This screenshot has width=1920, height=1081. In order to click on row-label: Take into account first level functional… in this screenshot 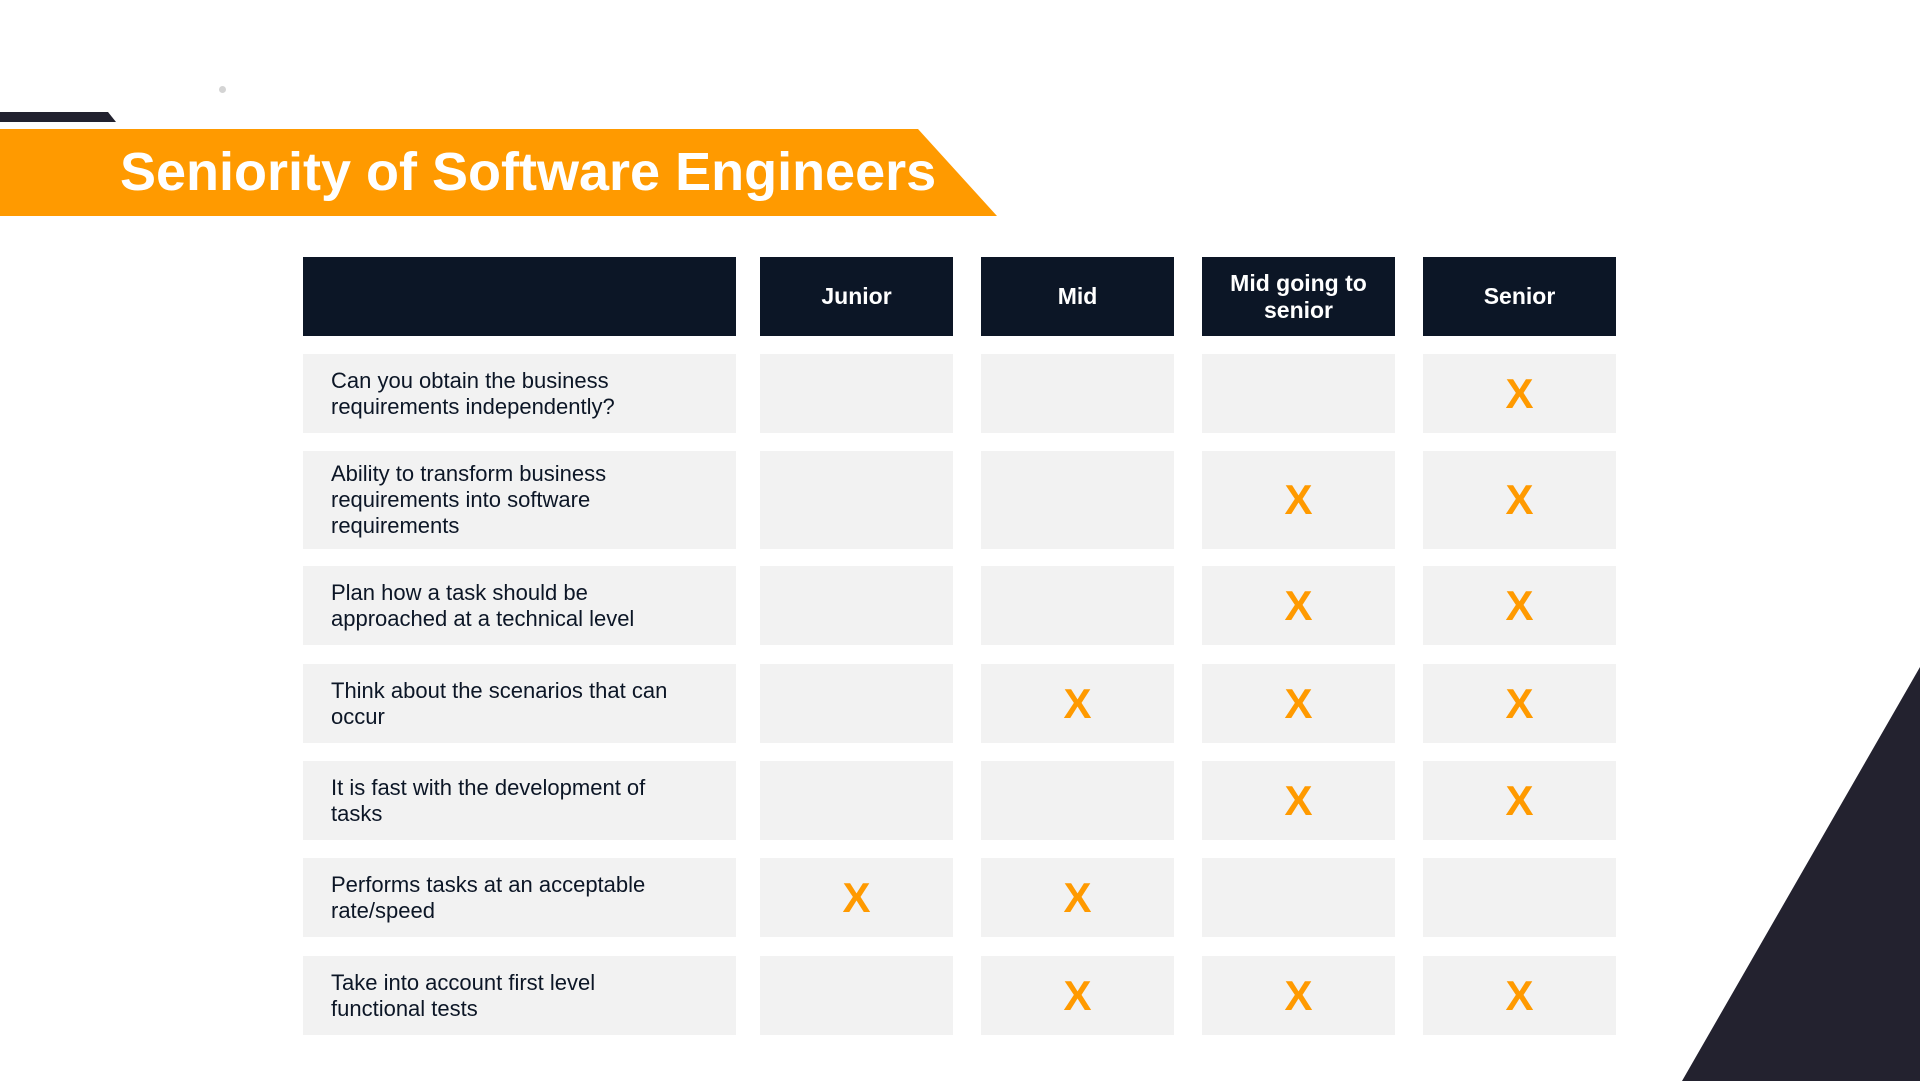, I will do `click(463, 995)`.